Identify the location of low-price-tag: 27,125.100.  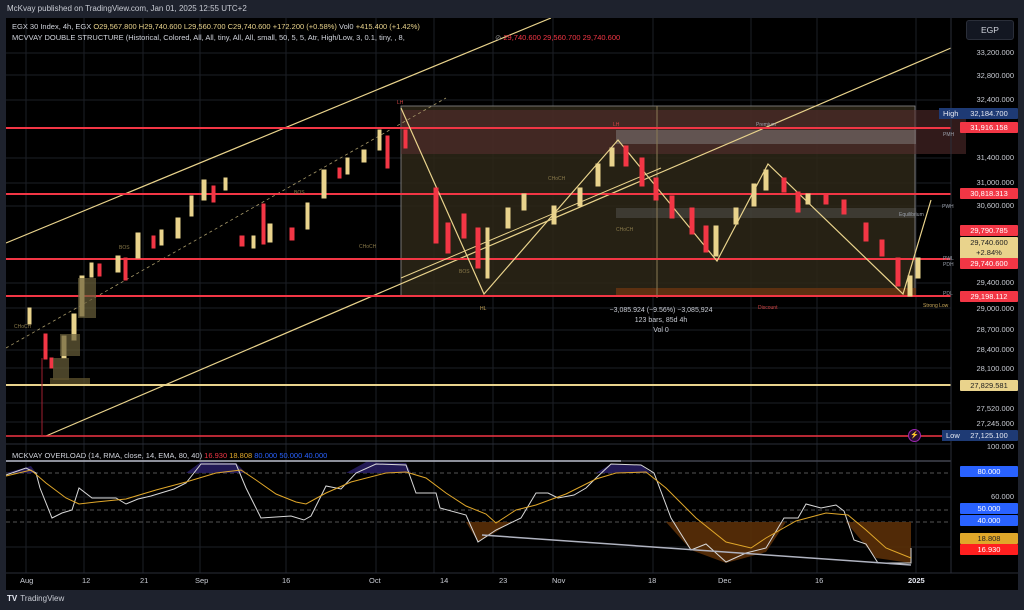
(989, 435).